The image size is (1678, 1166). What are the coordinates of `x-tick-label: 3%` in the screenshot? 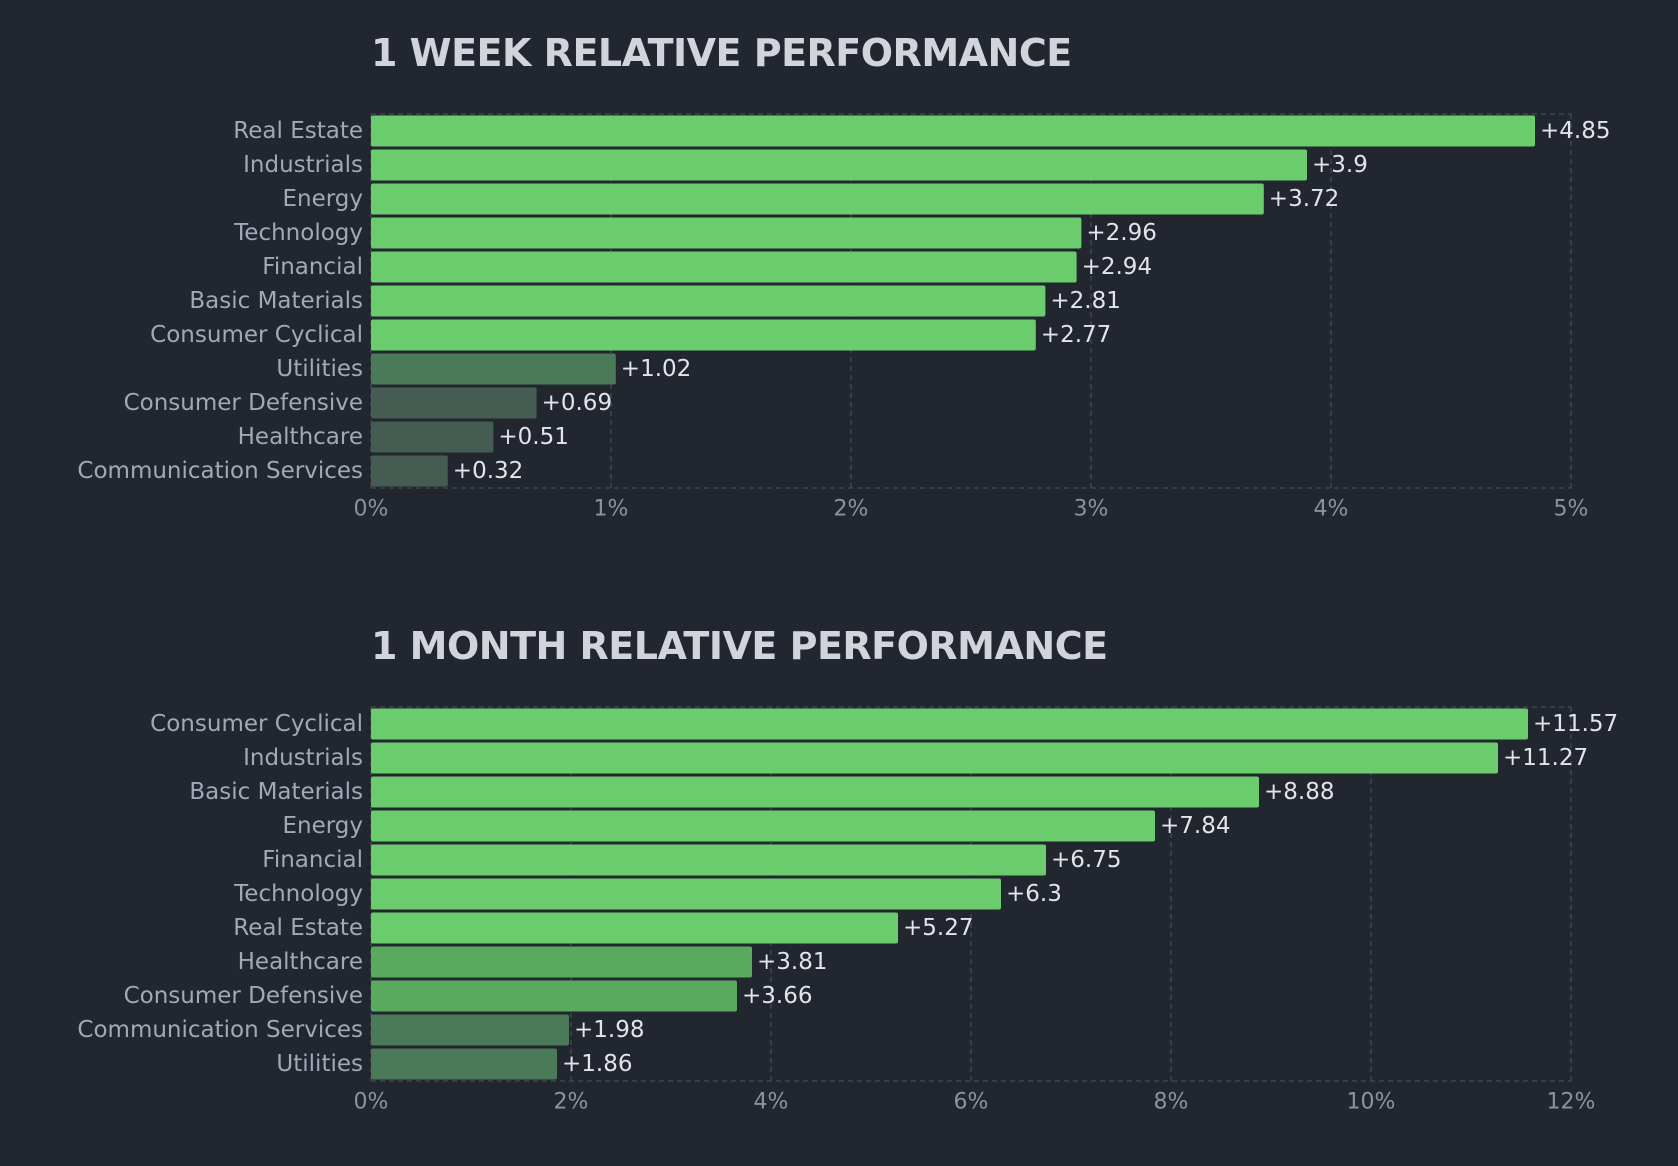 It's located at (1091, 509).